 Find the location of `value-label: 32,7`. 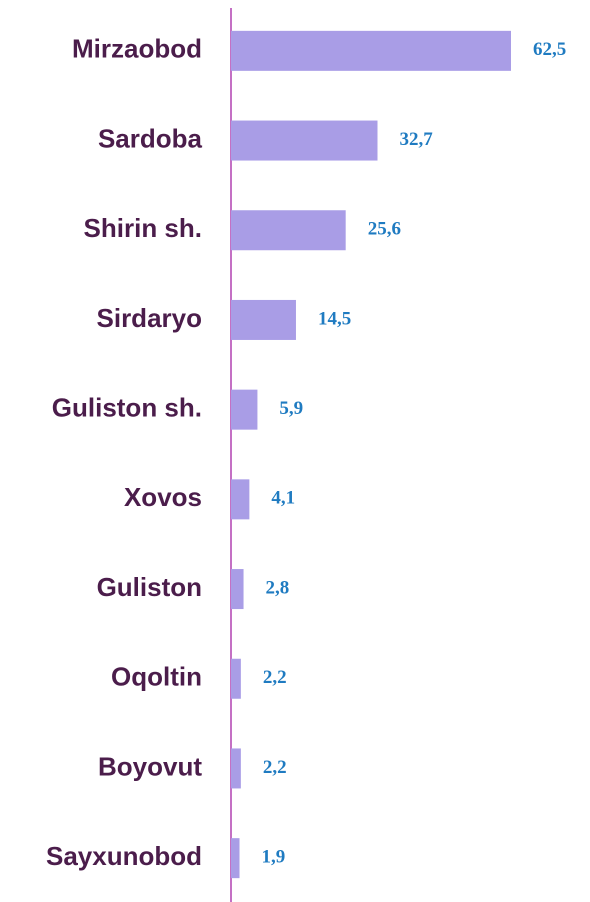

value-label: 32,7 is located at coordinates (416, 139).